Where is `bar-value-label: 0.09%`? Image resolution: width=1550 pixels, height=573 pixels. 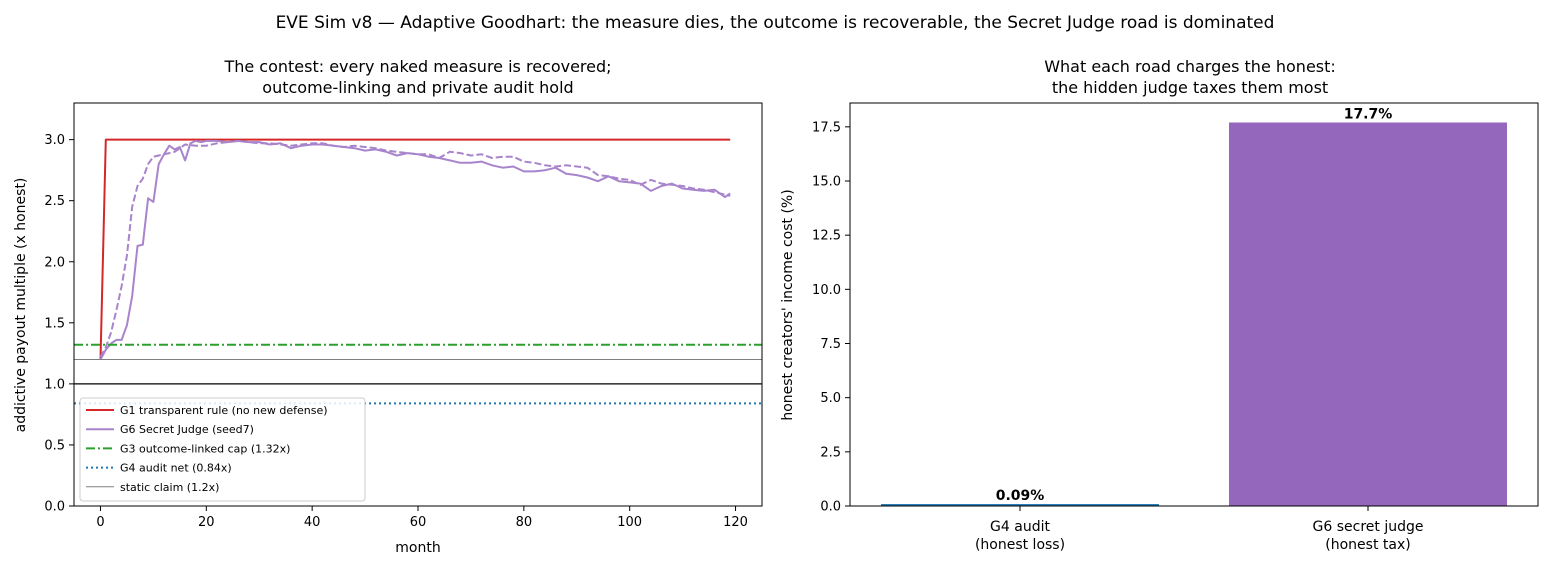
bar-value-label: 0.09% is located at coordinates (1020, 496).